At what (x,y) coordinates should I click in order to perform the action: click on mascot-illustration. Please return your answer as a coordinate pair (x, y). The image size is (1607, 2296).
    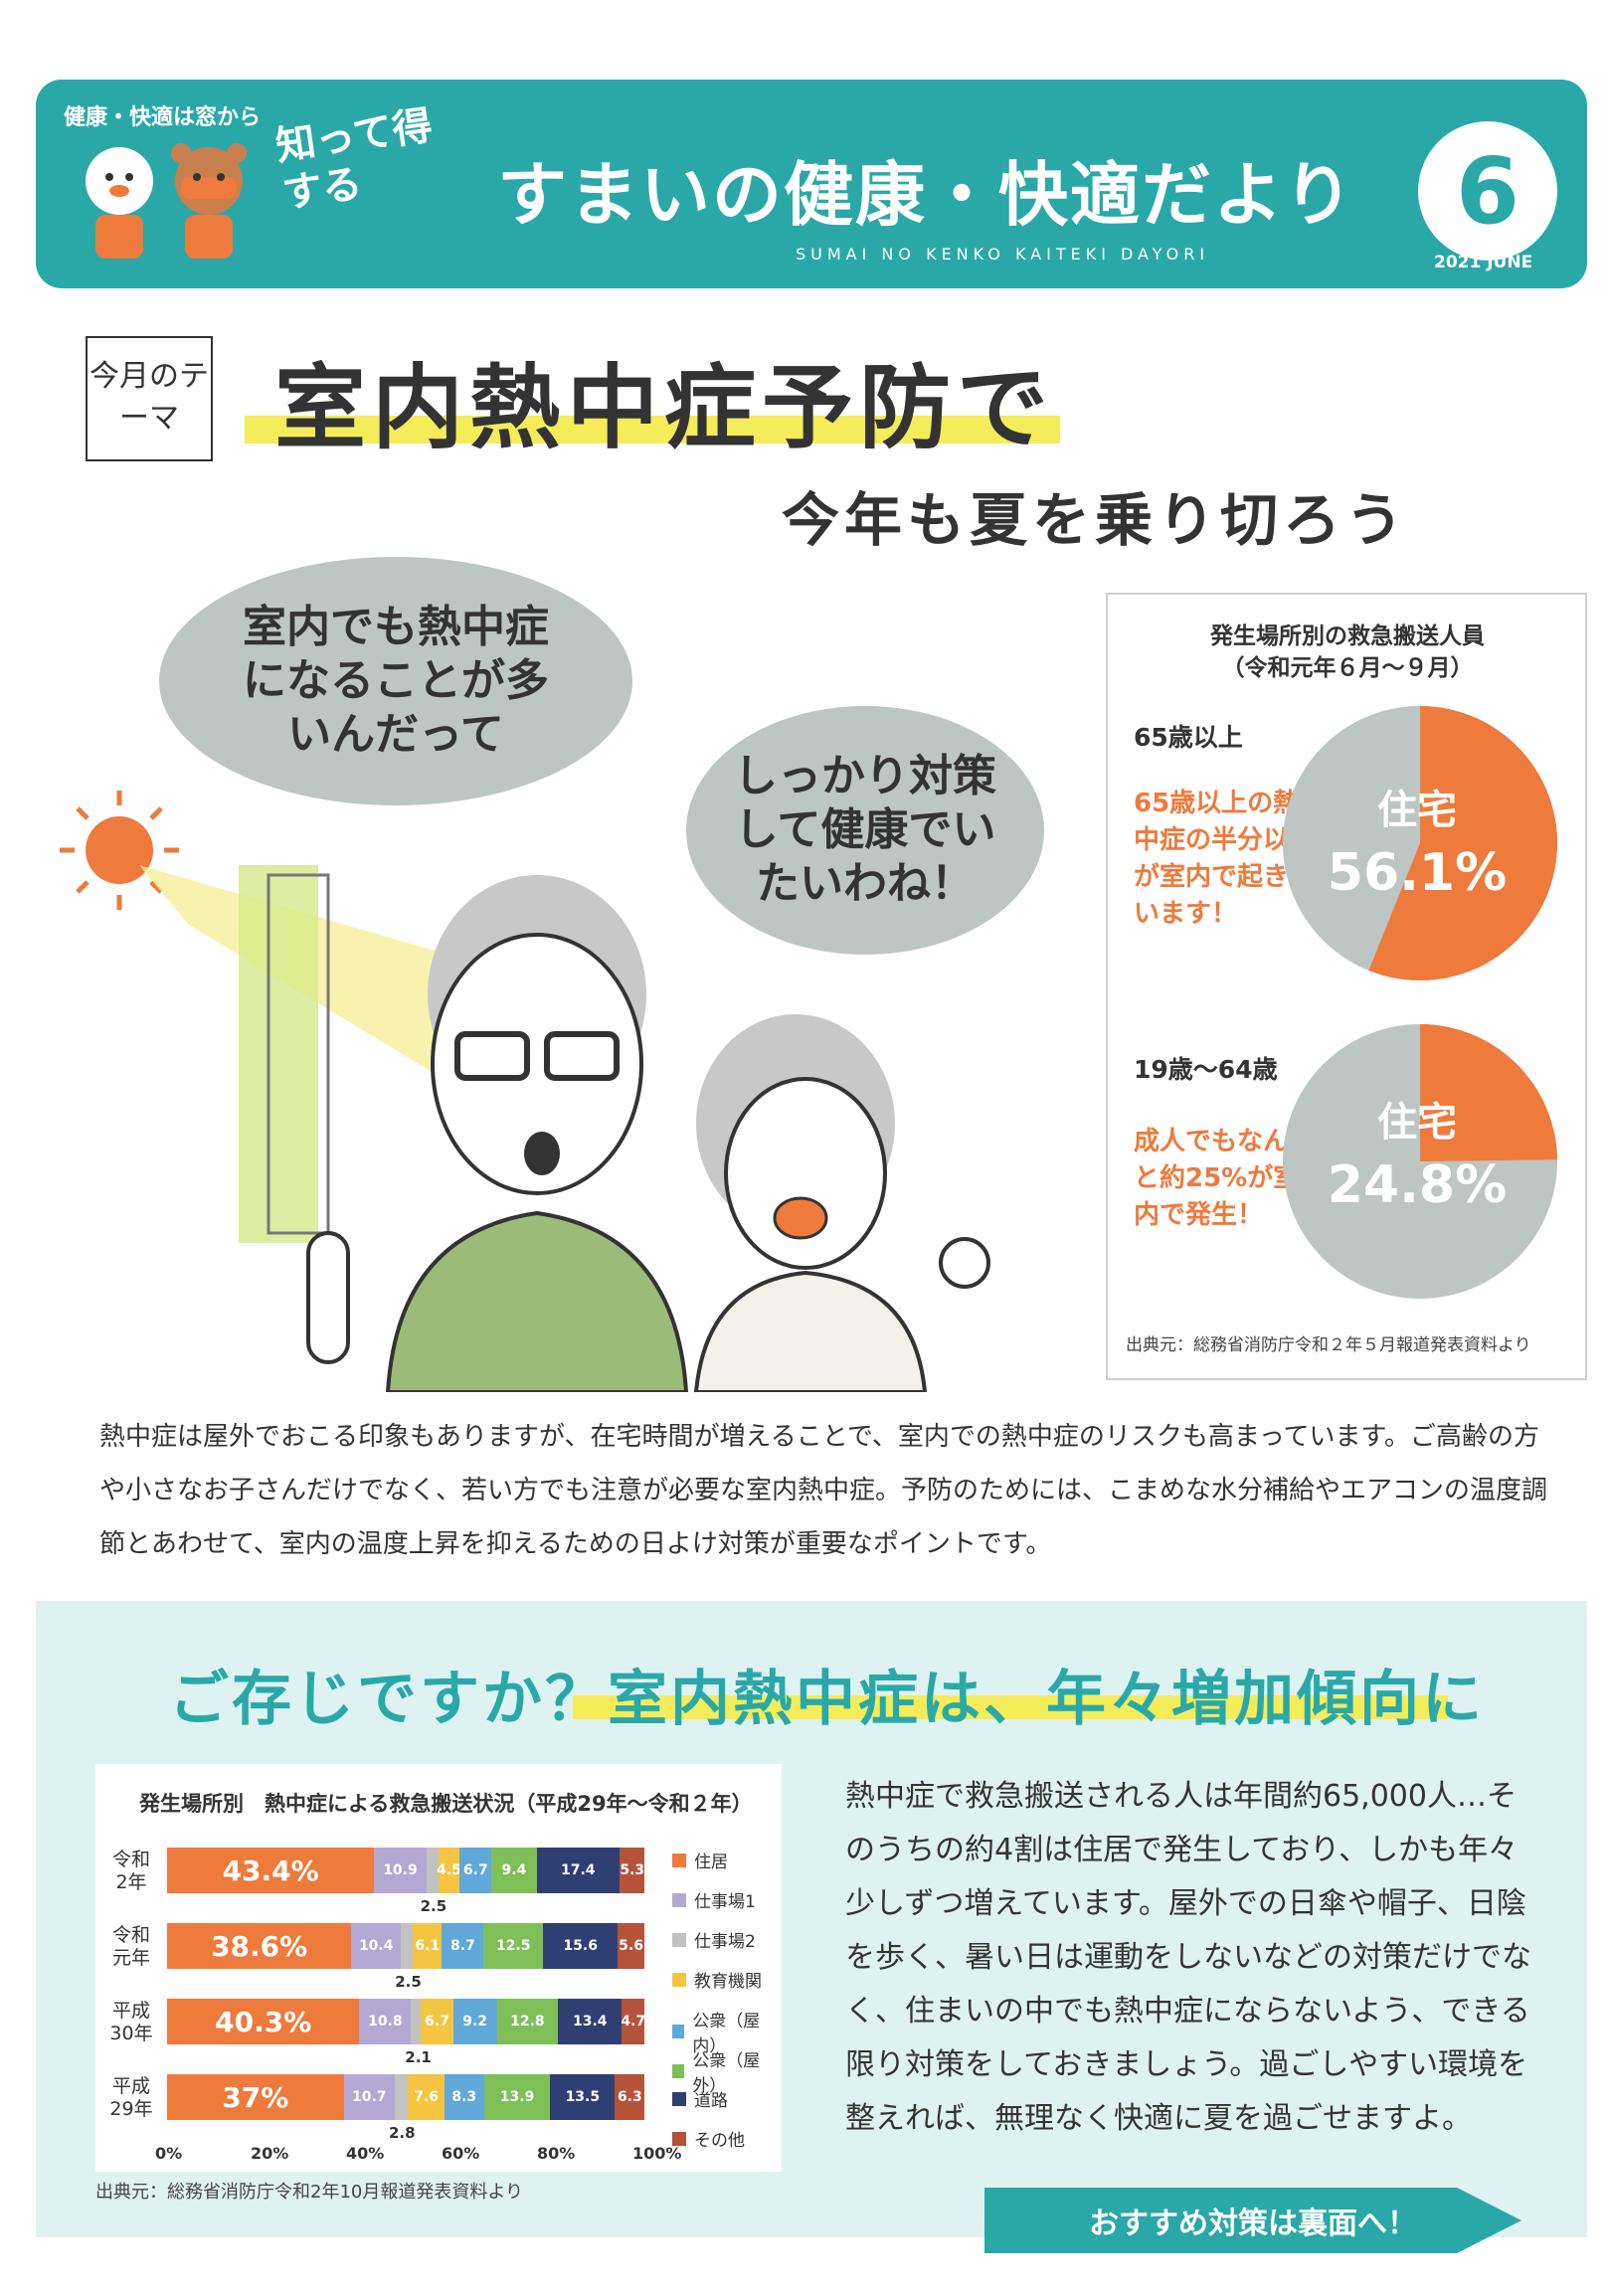
    Looking at the image, I should click on (166, 201).